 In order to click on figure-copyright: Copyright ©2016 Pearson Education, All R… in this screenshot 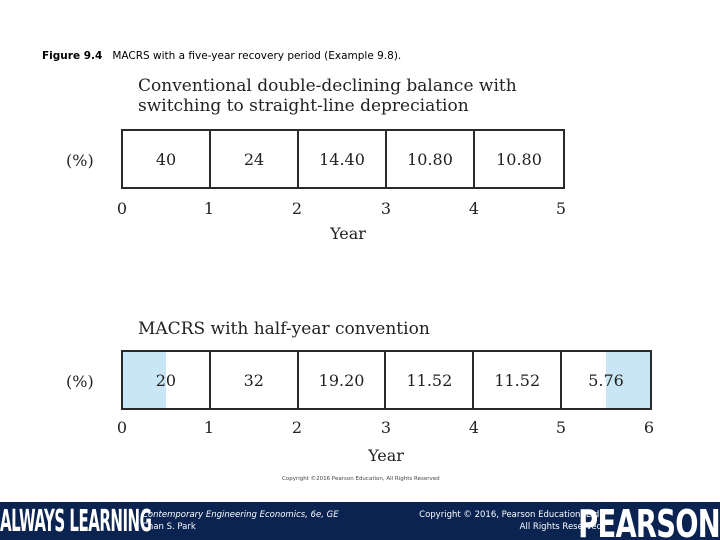, I will do `click(361, 479)`.